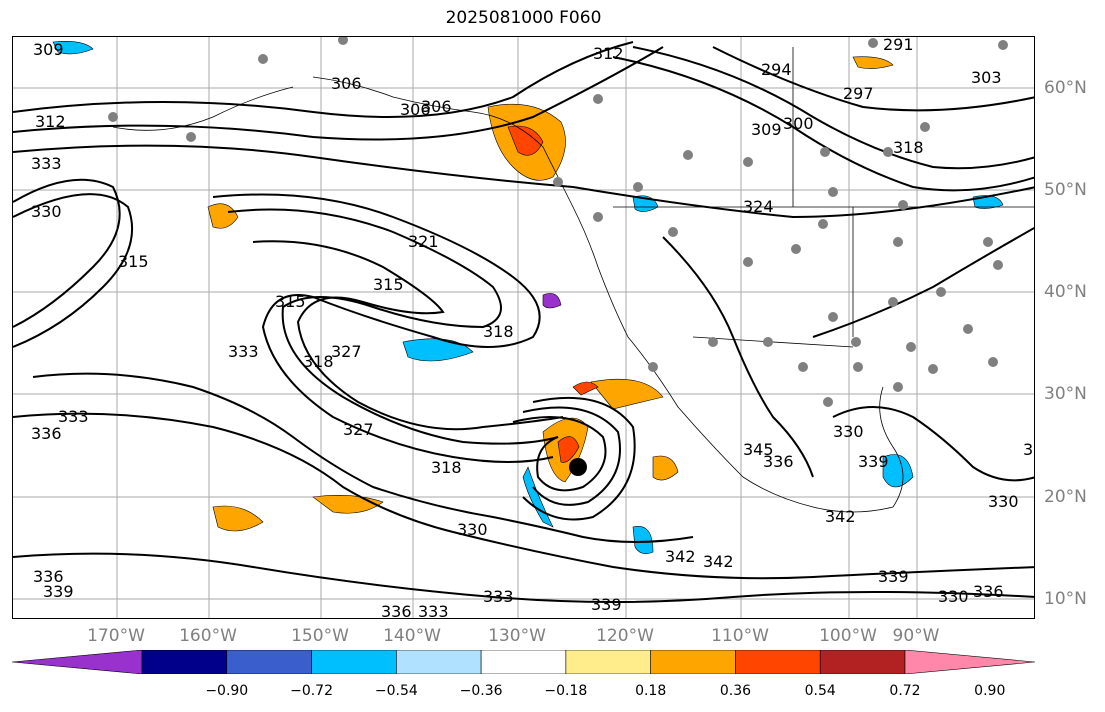  Describe the element at coordinates (905, 691) in the screenshot. I see `colorbar-tick-label: 0.72` at that location.